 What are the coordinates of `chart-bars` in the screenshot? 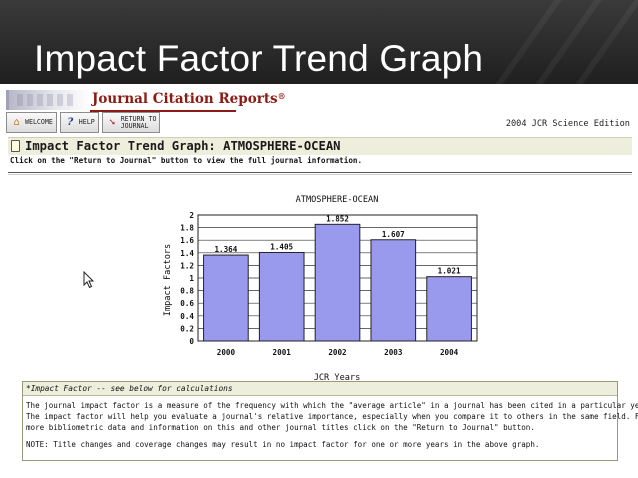 It's located at (337, 282).